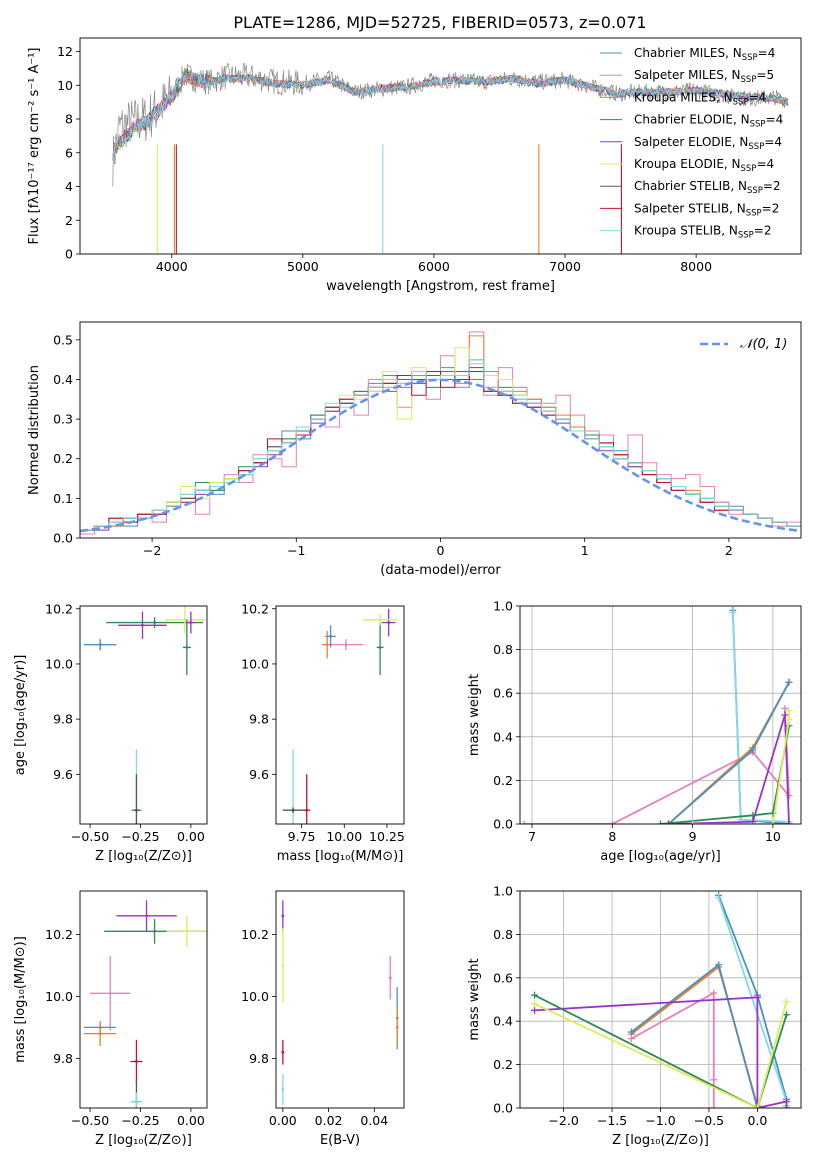 The image size is (819, 1170). What do you see at coordinates (69, 152) in the screenshot?
I see `y-tick-label: 6` at bounding box center [69, 152].